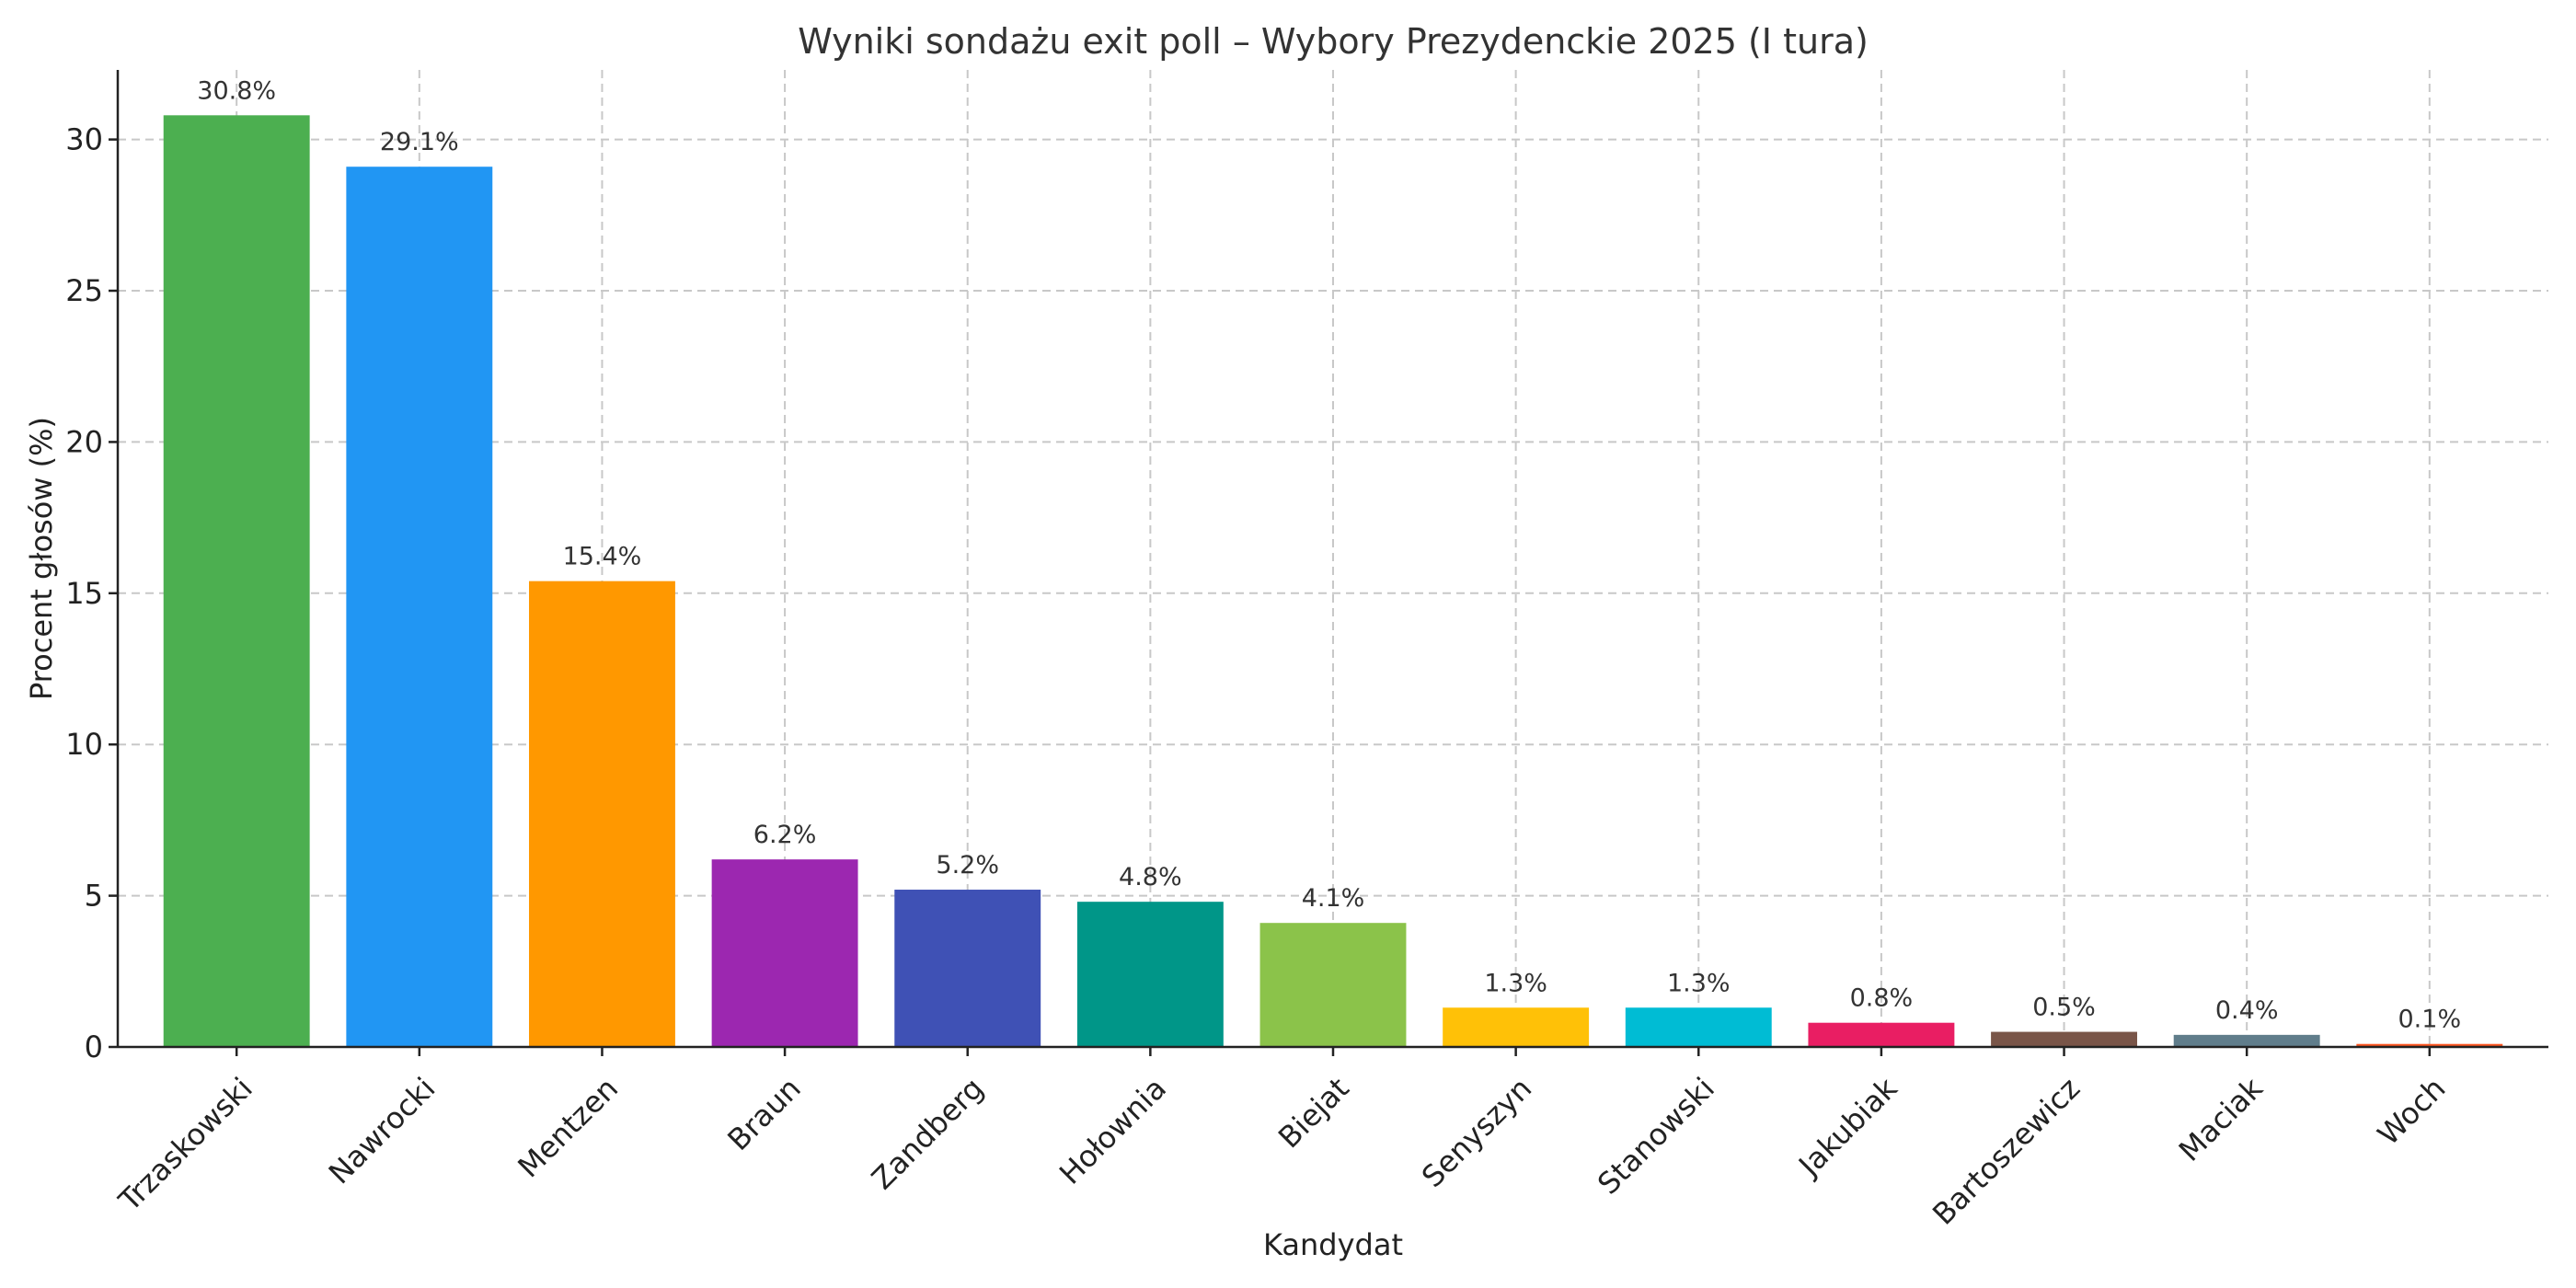 This screenshot has width=2576, height=1288. Describe the element at coordinates (1847, 1127) in the screenshot. I see `x-tick-label: Jakubiak` at that location.